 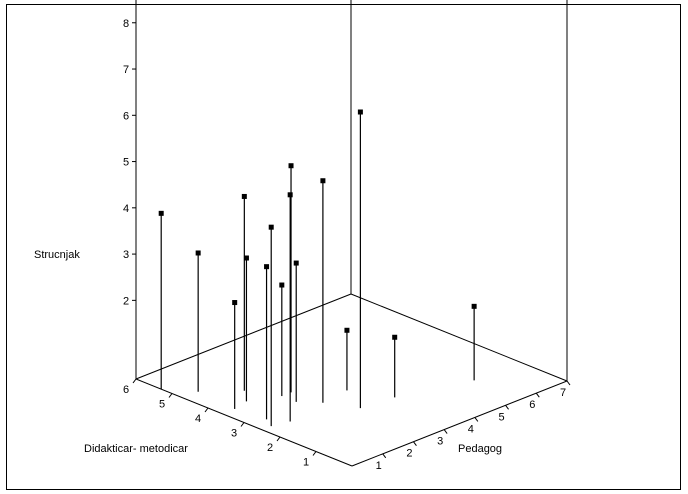 What do you see at coordinates (136, 449) in the screenshot?
I see `y-axis-label: Didakticar- metodicar` at bounding box center [136, 449].